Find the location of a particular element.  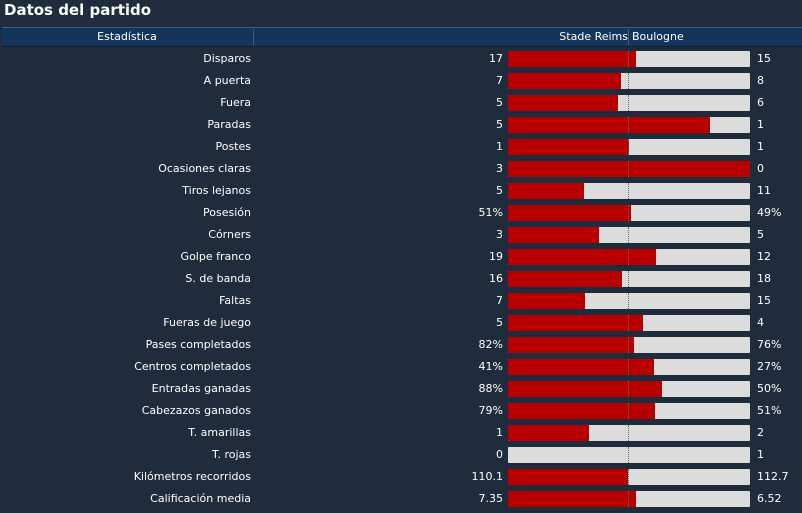

stat-row: Cabezazos ganados 79% 51% is located at coordinates (401, 411).